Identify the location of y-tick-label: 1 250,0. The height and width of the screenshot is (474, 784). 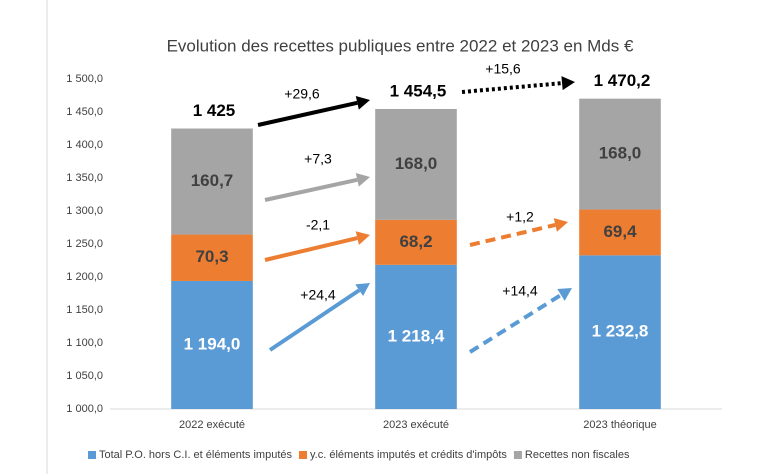
(84, 244).